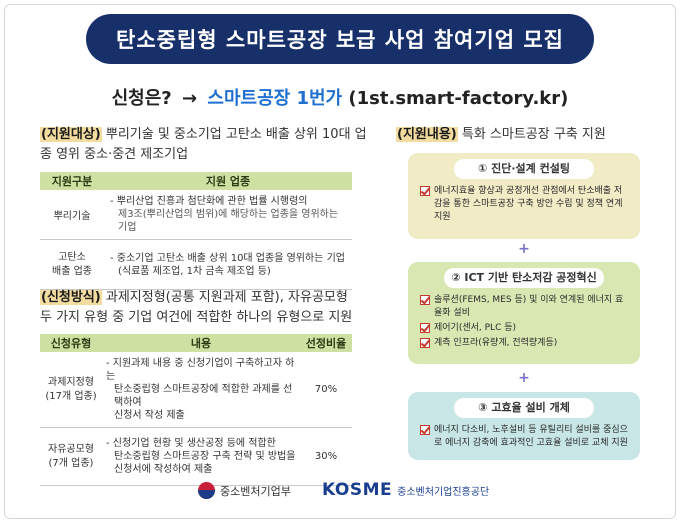  I want to click on footer: 중소벤처기업부 KOSME 중소벤처기업진흥공단, so click(340, 491).